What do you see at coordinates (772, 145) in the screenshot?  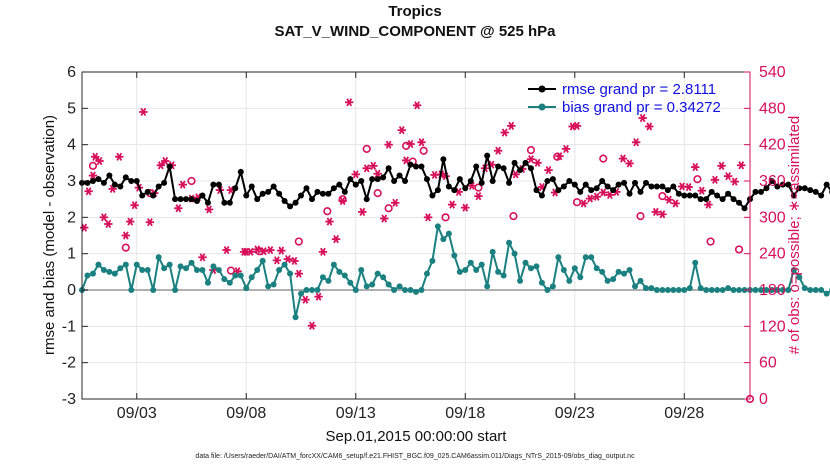 I see `y2-tick-label: 420` at bounding box center [772, 145].